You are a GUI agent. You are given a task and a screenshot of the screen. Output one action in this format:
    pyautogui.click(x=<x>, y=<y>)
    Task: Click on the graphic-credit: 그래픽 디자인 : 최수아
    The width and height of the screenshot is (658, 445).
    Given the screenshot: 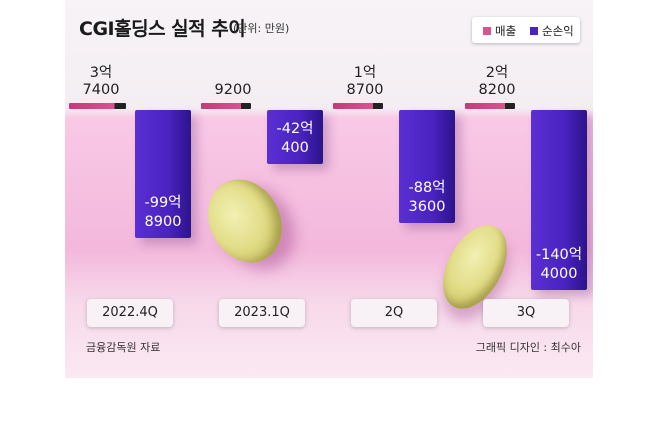 What is the action you would take?
    pyautogui.click(x=528, y=347)
    